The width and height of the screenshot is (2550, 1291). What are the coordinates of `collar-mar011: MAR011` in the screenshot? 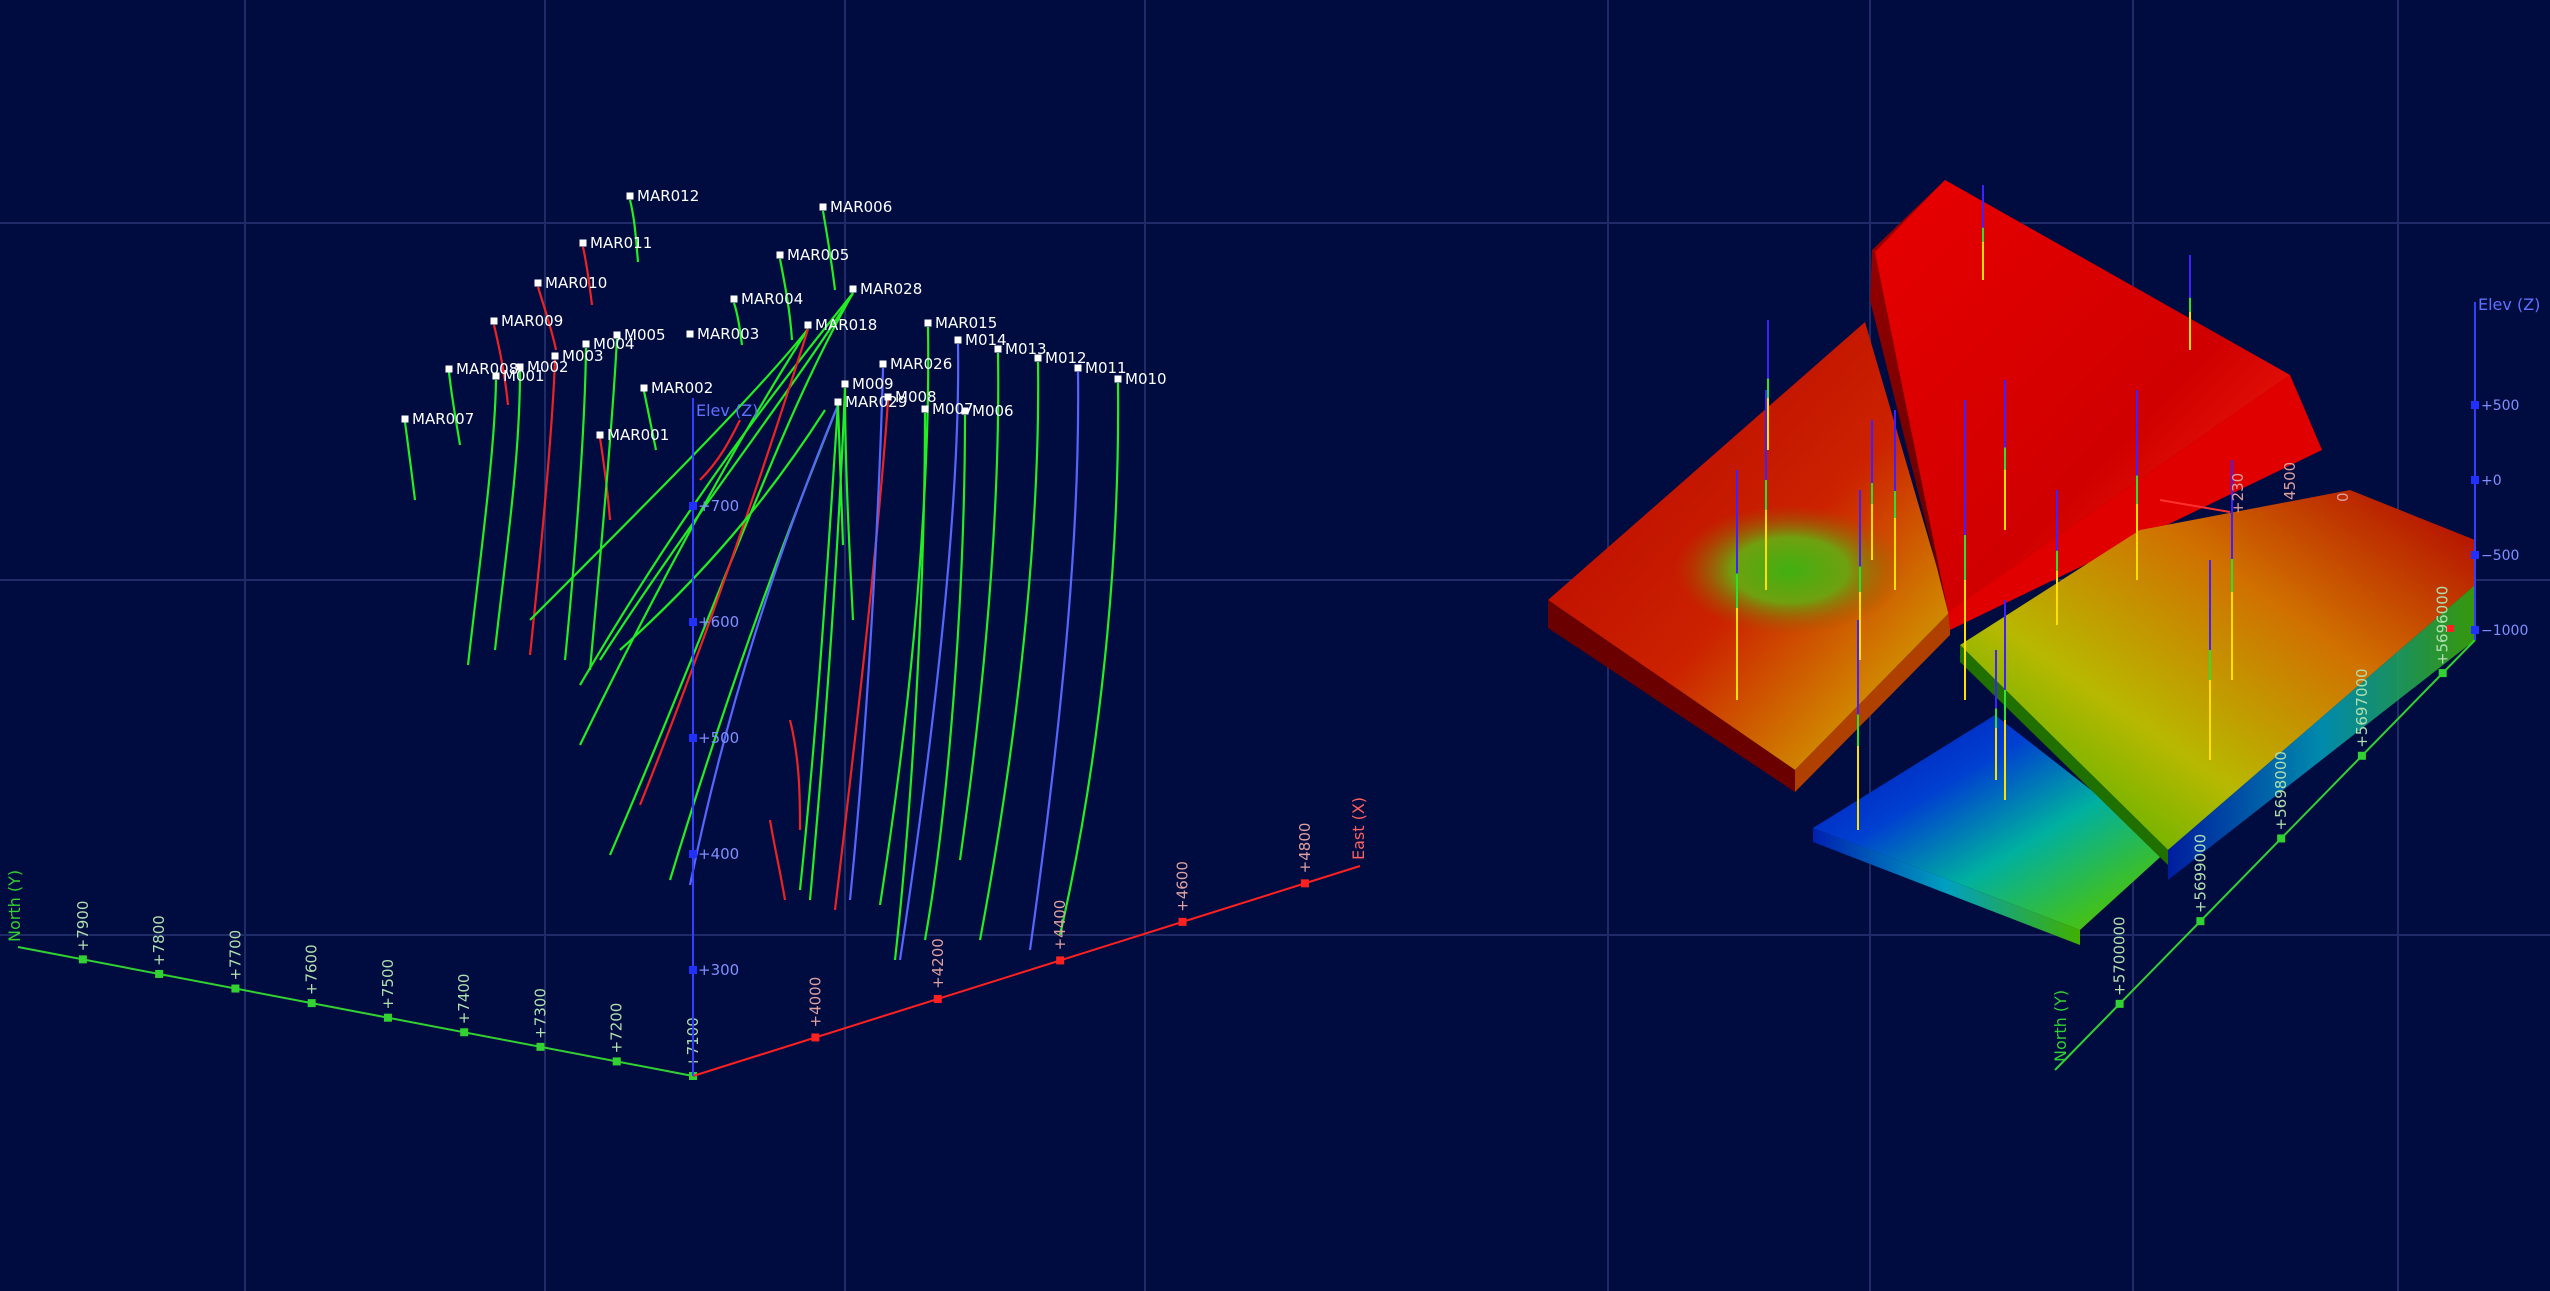 It's located at (616, 243).